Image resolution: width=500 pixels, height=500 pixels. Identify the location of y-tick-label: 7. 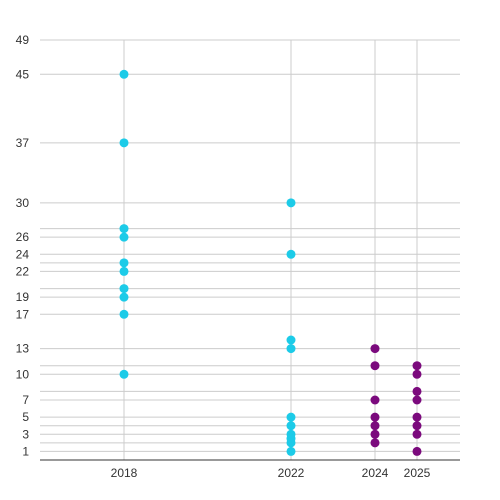
(25, 400).